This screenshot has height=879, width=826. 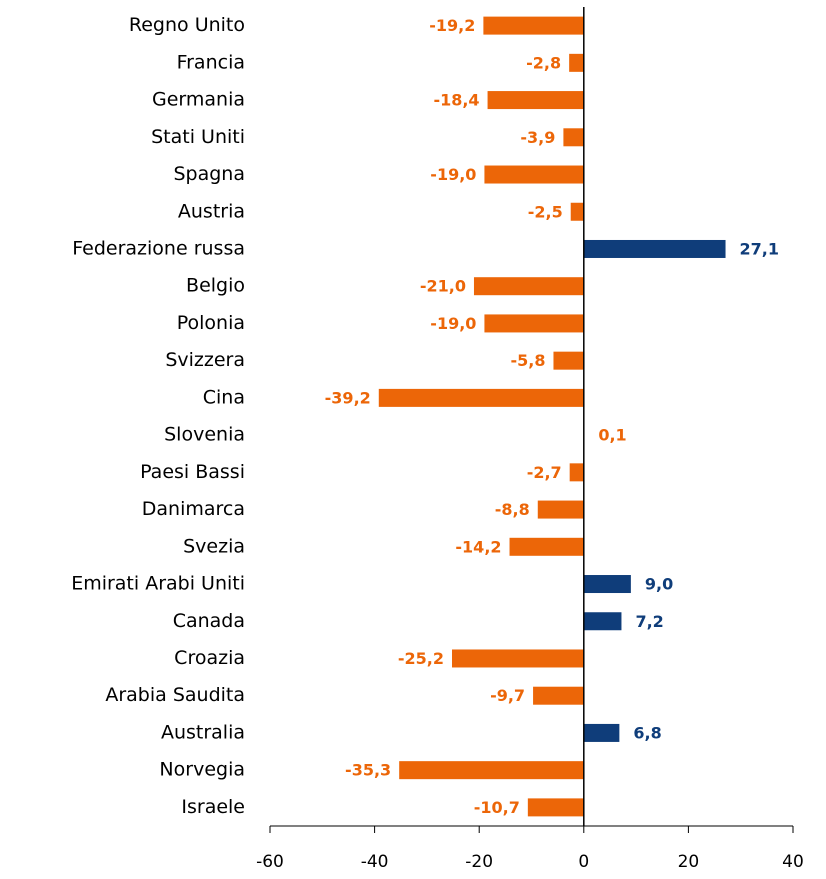 What do you see at coordinates (512, 509) in the screenshot?
I see `value-label: -8,8` at bounding box center [512, 509].